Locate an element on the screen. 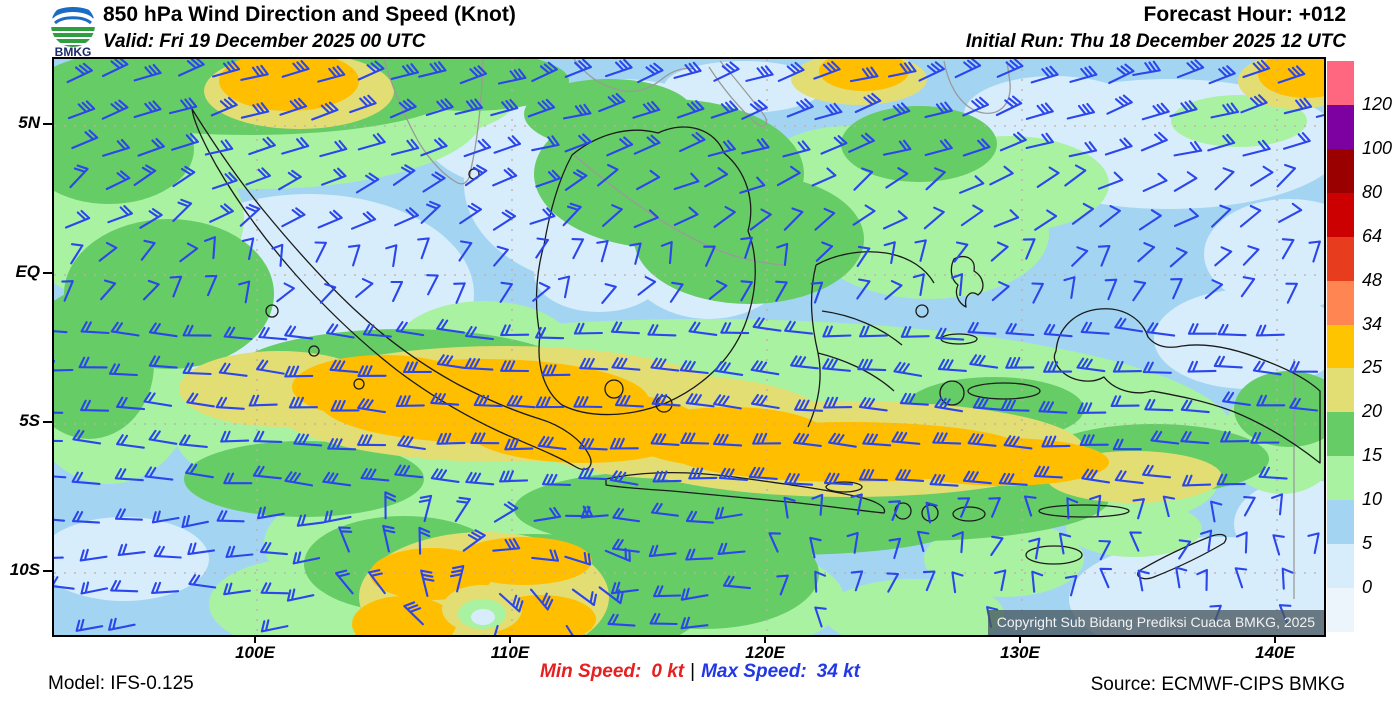  y-axis-label: EQ is located at coordinates (27, 271).